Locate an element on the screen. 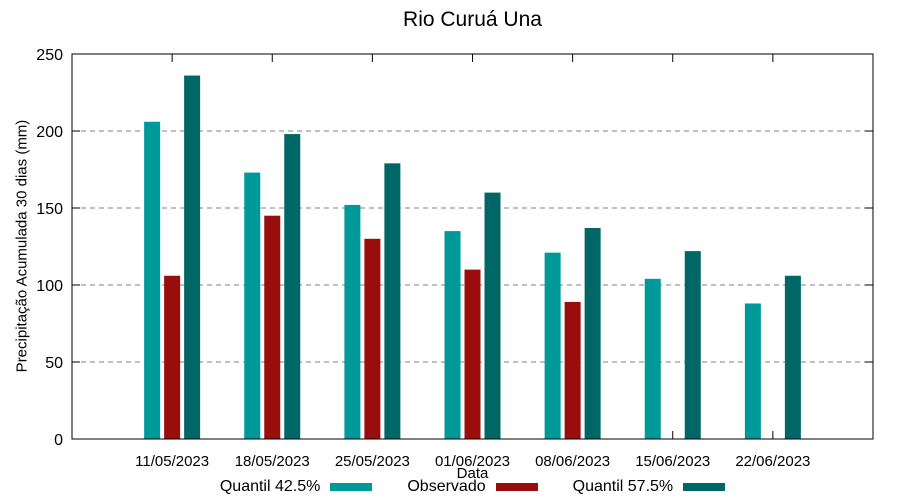 The height and width of the screenshot is (500, 900). x-tick-label: 08/06/2023 is located at coordinates (572, 461).